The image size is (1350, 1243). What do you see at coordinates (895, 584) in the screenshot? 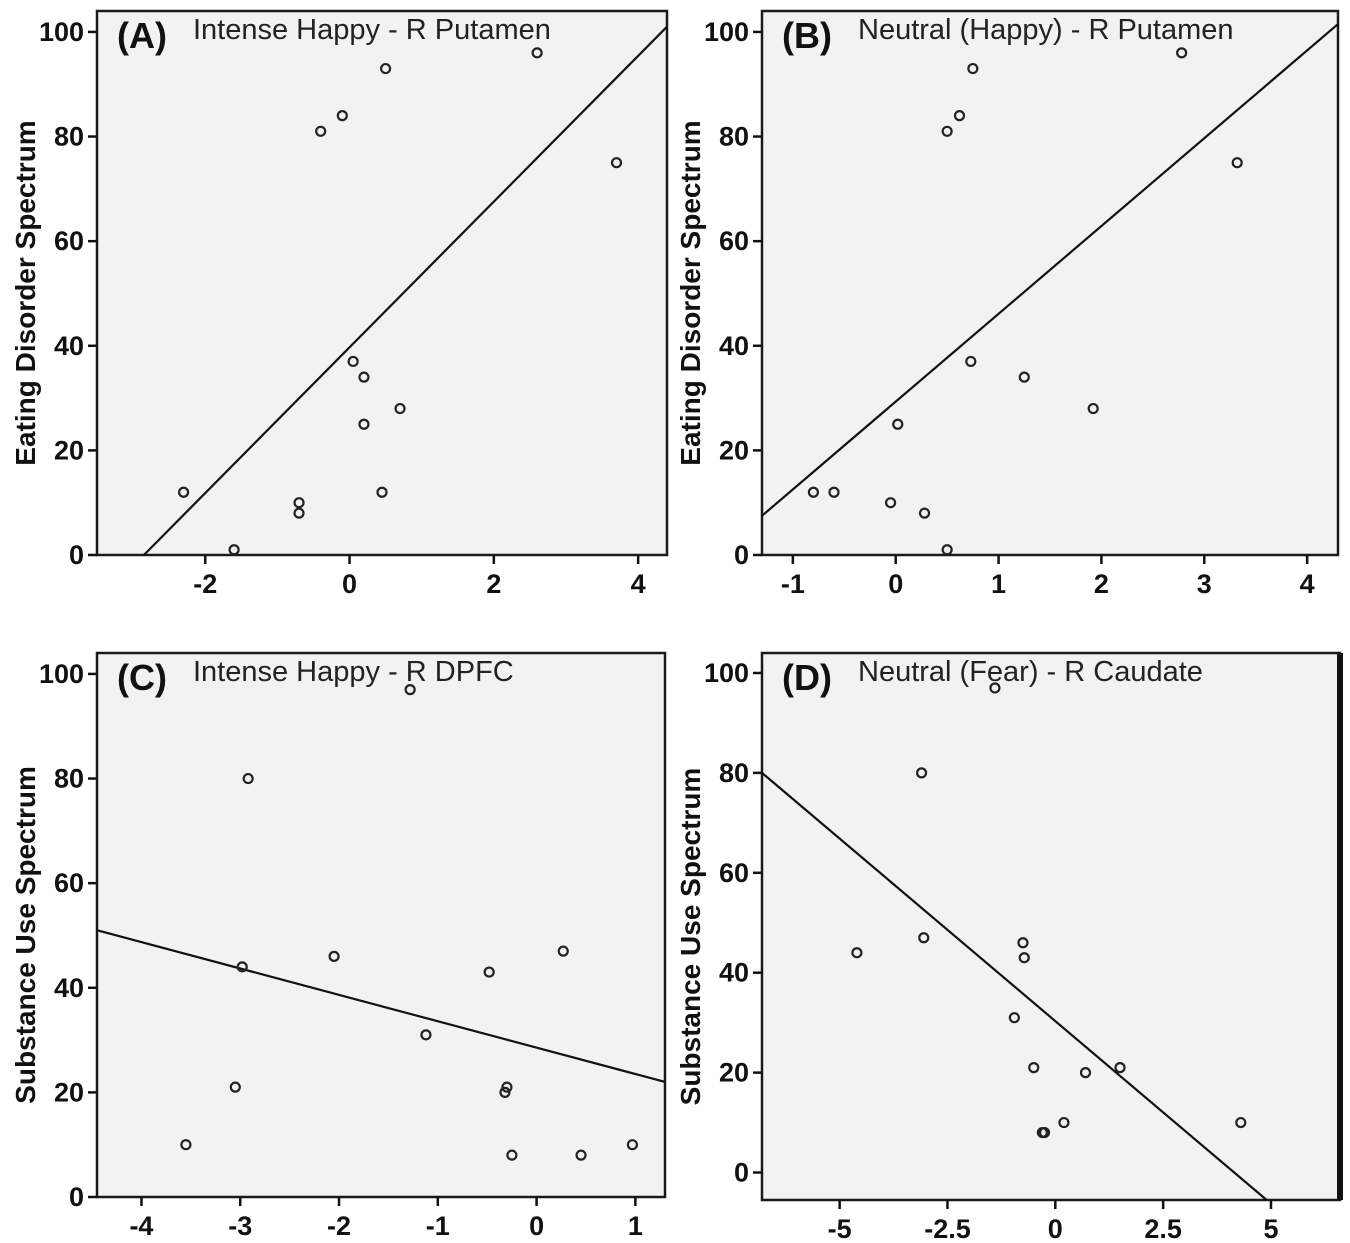
I see `x-tick-label-b: 0` at bounding box center [895, 584].